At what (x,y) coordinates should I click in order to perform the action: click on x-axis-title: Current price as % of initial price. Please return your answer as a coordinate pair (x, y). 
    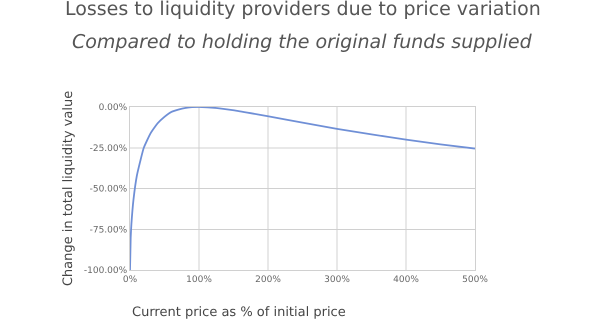
    Looking at the image, I should click on (239, 312).